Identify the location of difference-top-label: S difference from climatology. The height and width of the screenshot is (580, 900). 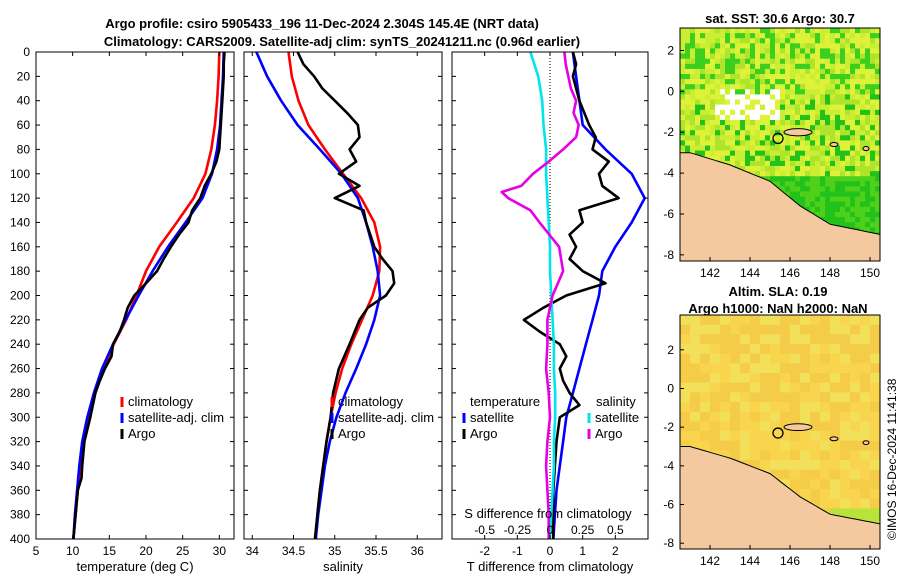
(548, 513).